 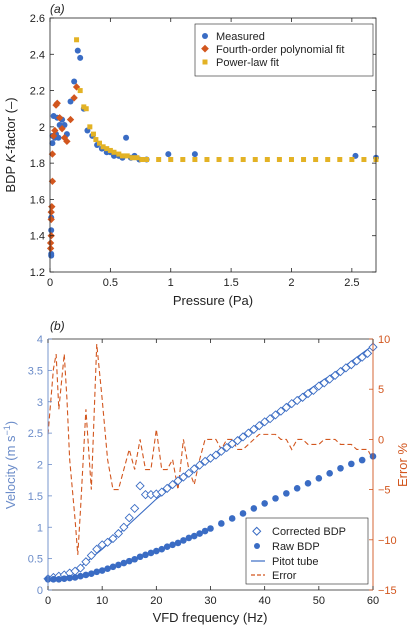 What do you see at coordinates (10, 465) in the screenshot?
I see `panel-b-left-y-axis-label: Velocity (m s−1)` at bounding box center [10, 465].